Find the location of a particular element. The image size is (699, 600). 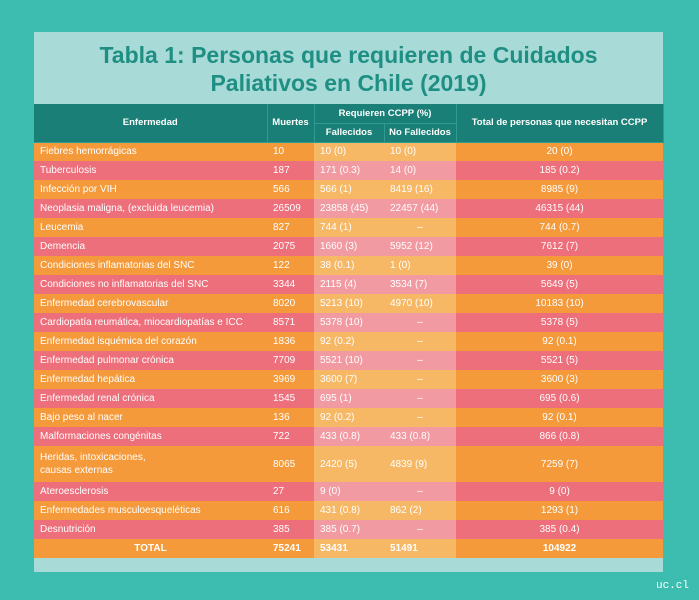

cell-muertes: 136 is located at coordinates (290, 417).